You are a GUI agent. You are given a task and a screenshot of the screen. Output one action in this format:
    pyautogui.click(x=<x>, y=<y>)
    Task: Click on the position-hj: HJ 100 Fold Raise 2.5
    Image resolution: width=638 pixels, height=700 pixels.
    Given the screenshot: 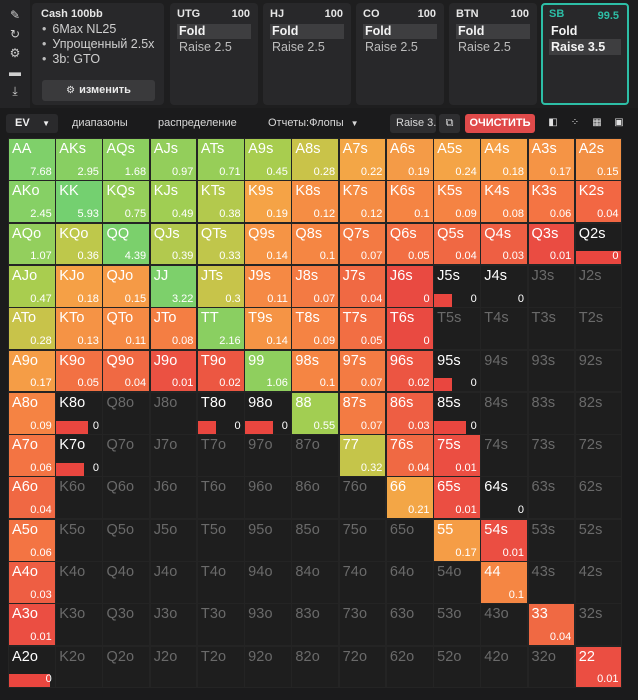 What is the action you would take?
    pyautogui.click(x=307, y=54)
    